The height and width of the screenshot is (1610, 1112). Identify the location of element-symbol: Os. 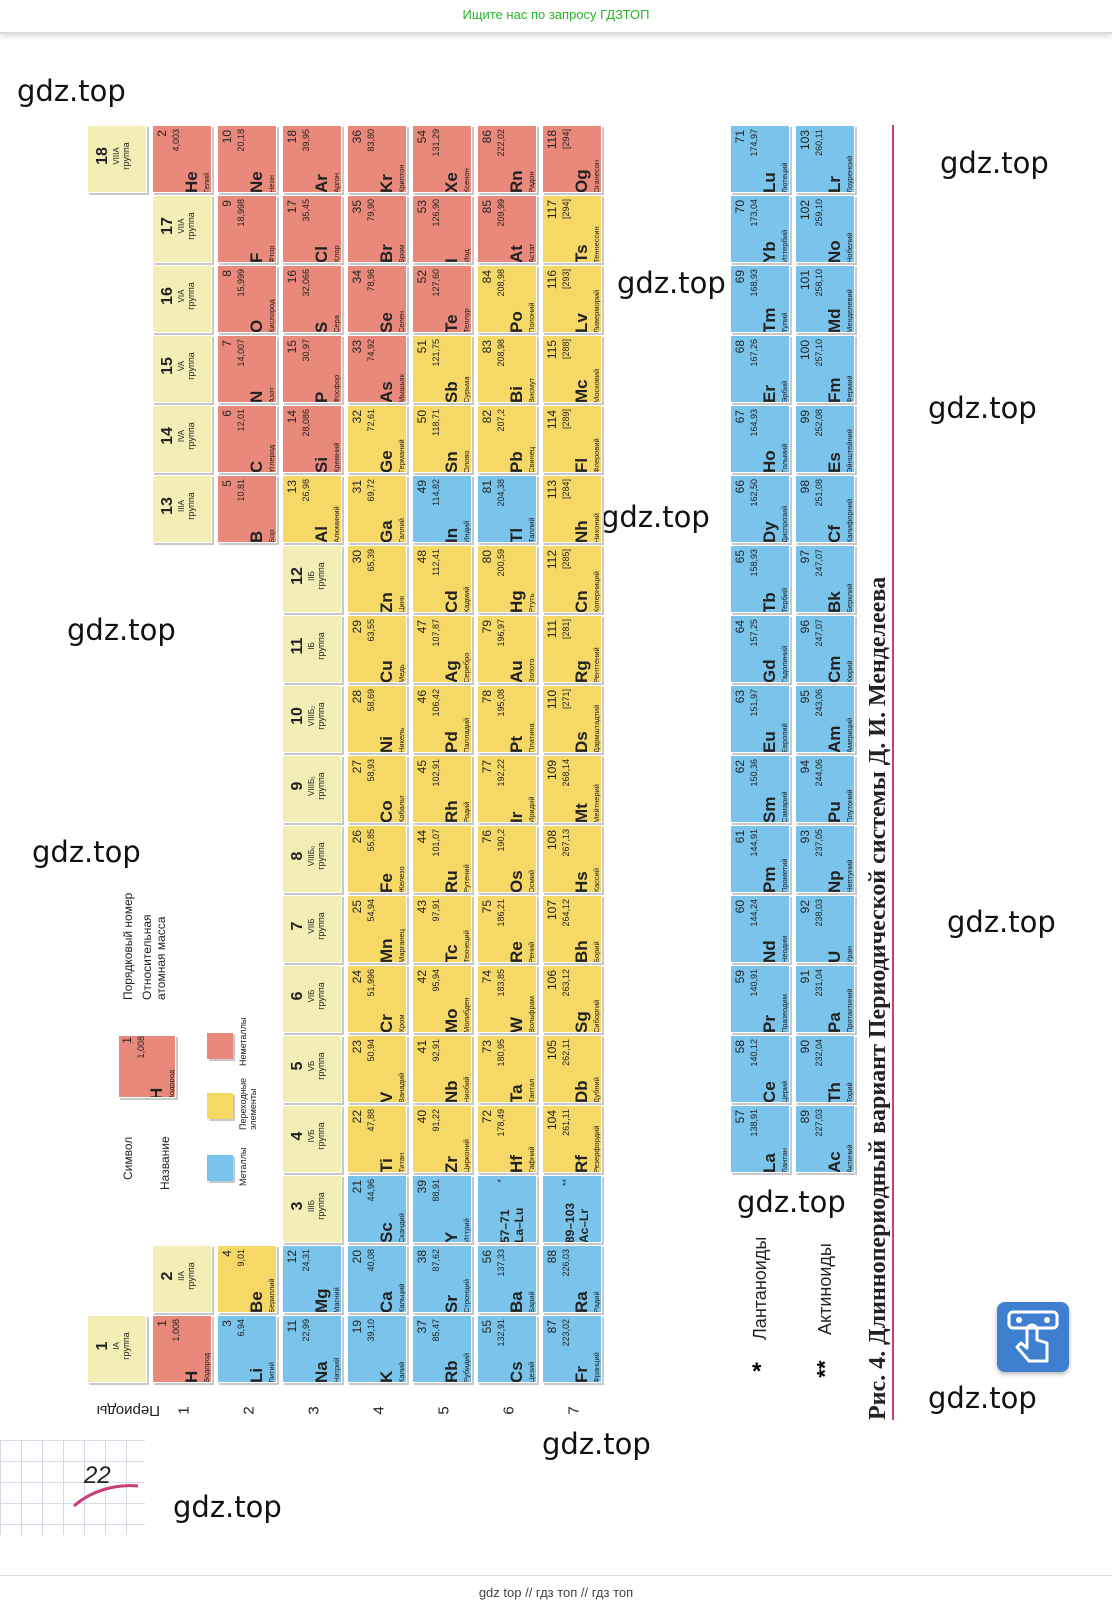
(516, 881).